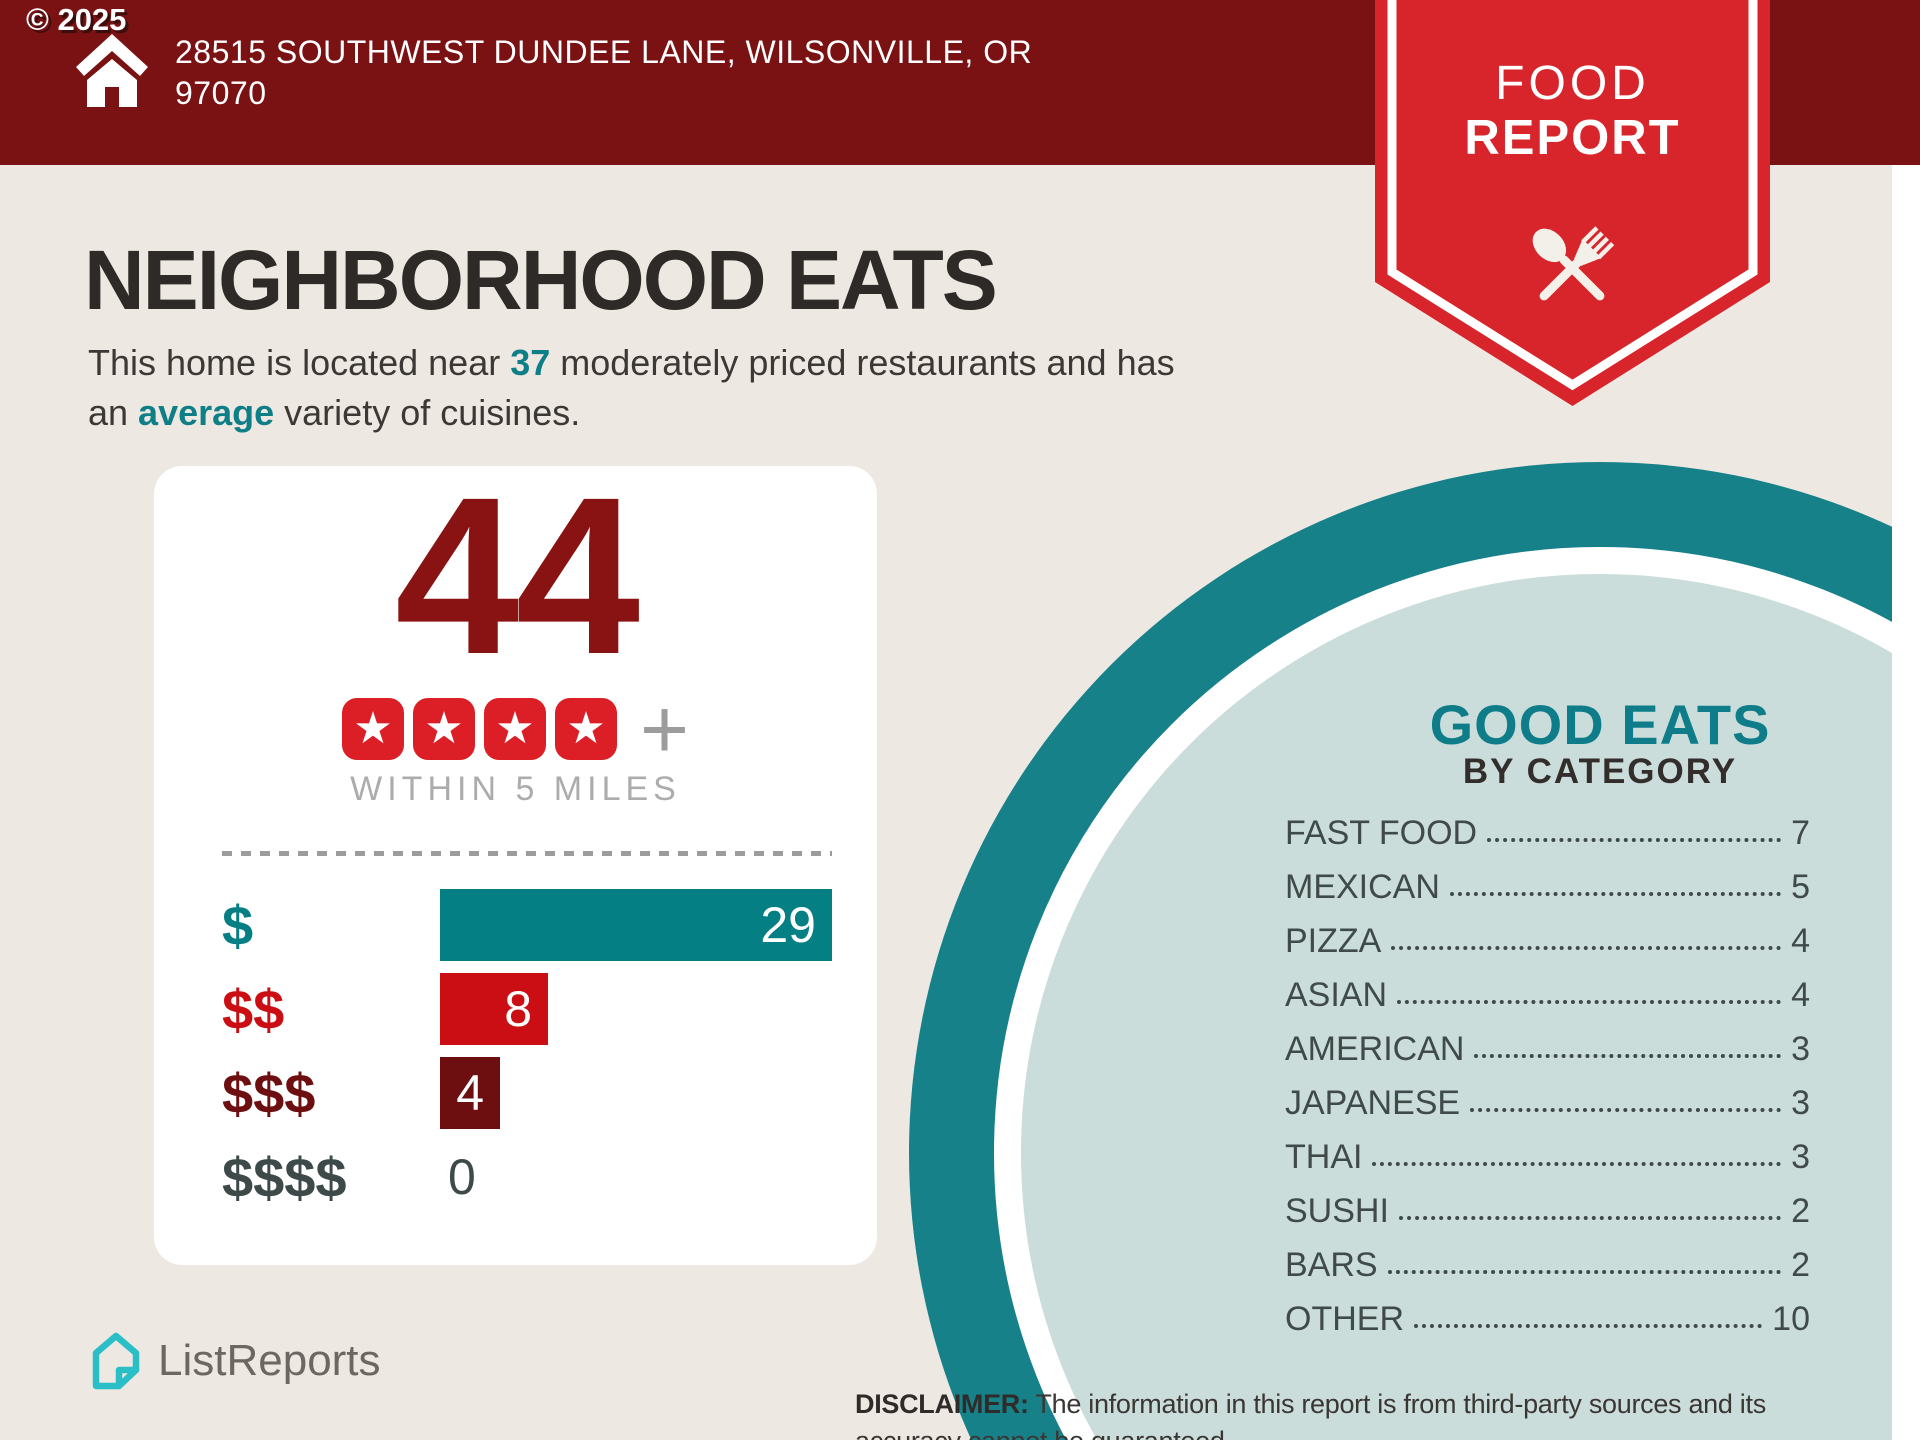 This screenshot has height=1440, width=1920. I want to click on category-label: BARS, so click(1331, 1264).